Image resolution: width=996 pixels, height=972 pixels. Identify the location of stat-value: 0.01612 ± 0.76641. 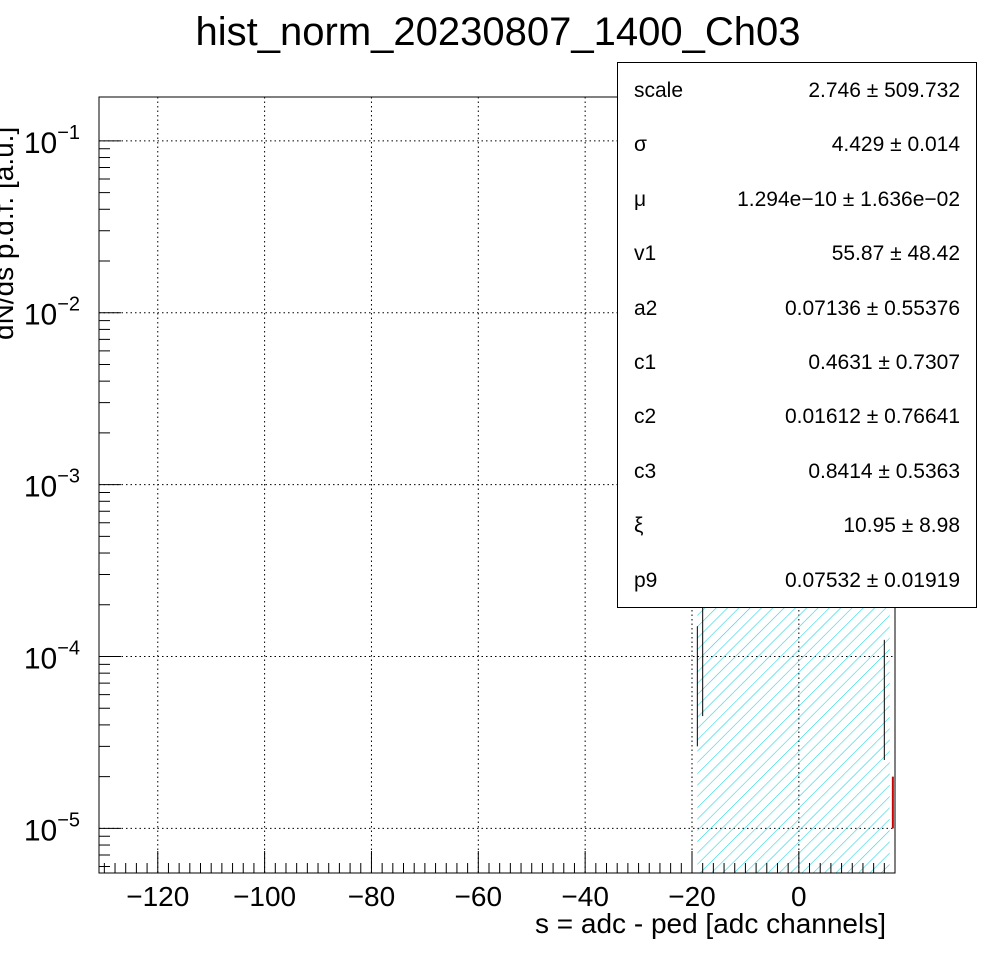
(872, 417).